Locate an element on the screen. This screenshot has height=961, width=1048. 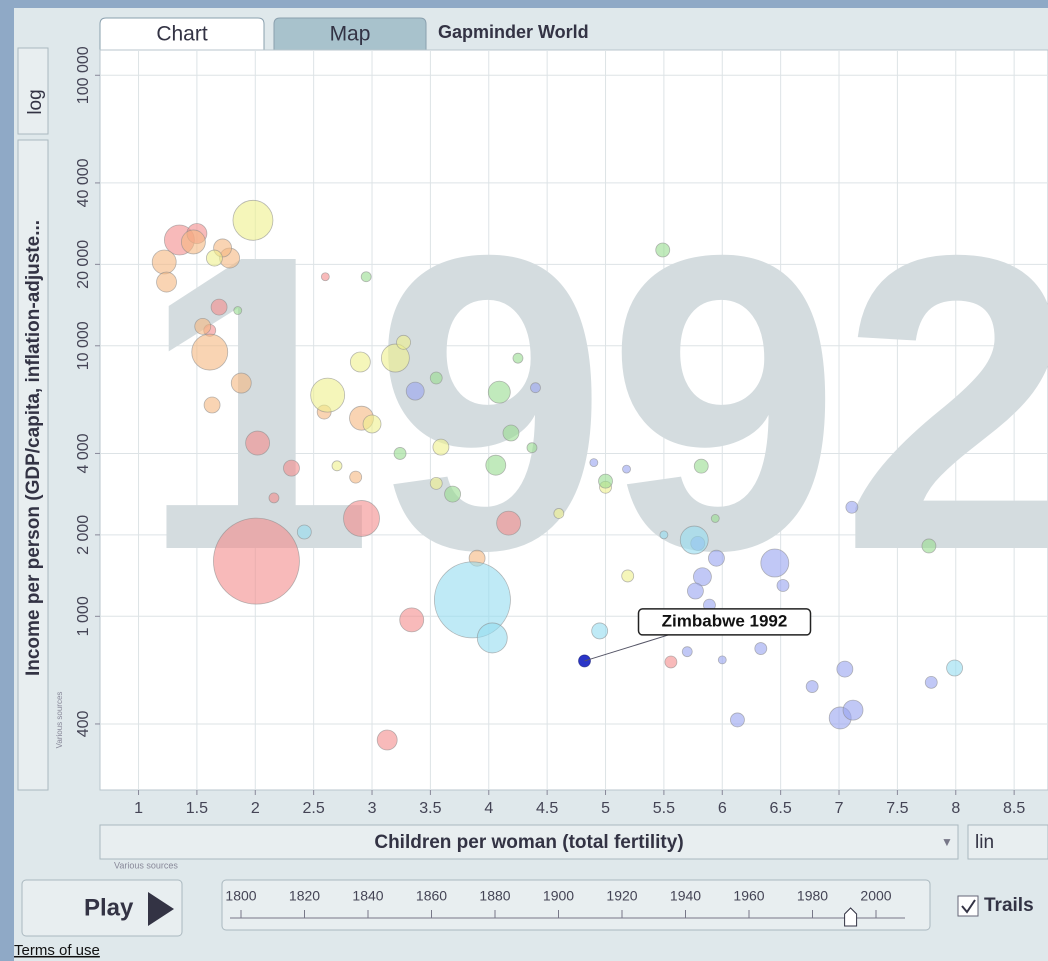
play-button is located at coordinates (102, 908).